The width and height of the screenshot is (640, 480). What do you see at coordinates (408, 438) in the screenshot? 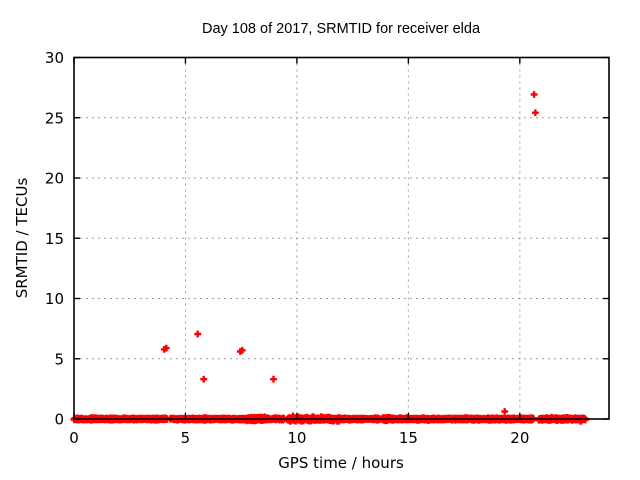
I see `x-tick-label: 15` at bounding box center [408, 438].